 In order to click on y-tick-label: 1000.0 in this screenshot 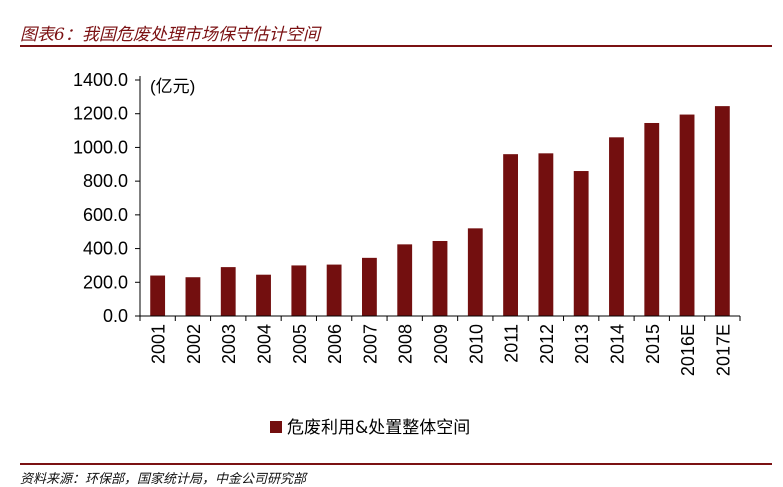, I will do `click(100, 147)`.